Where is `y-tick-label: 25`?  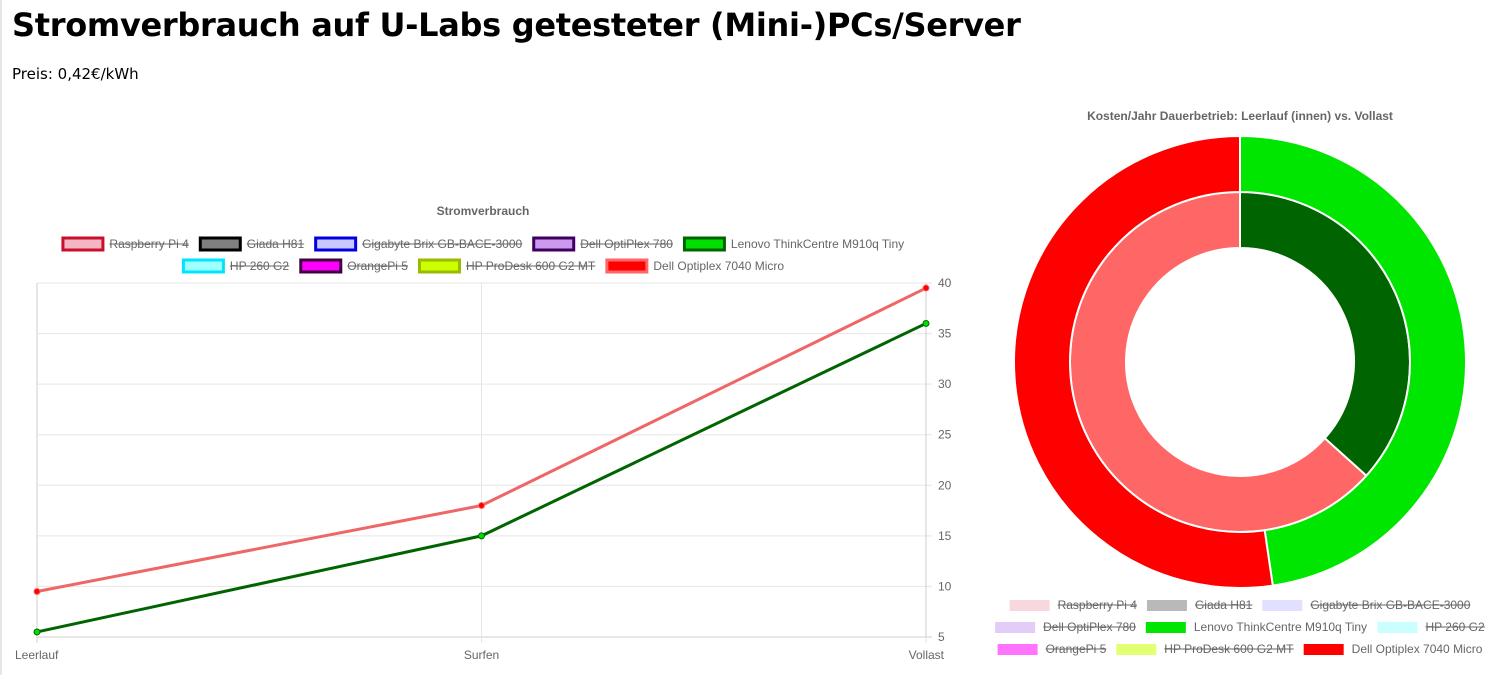
y-tick-label: 25 is located at coordinates (945, 435).